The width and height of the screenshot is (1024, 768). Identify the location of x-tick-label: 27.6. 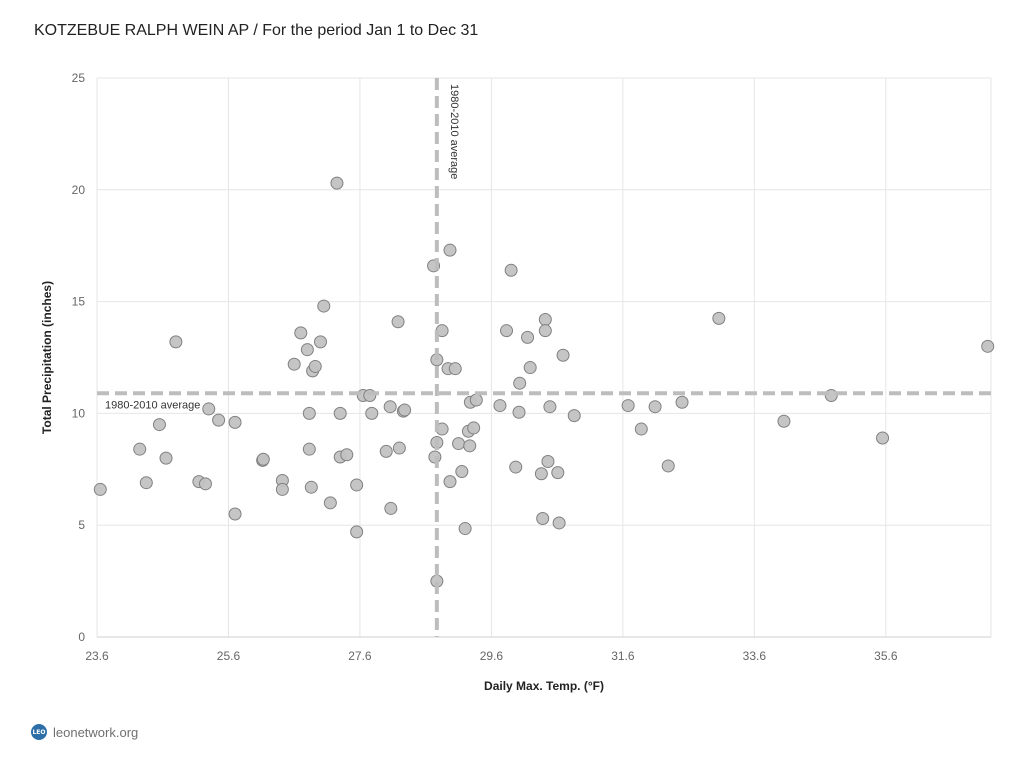
(360, 656).